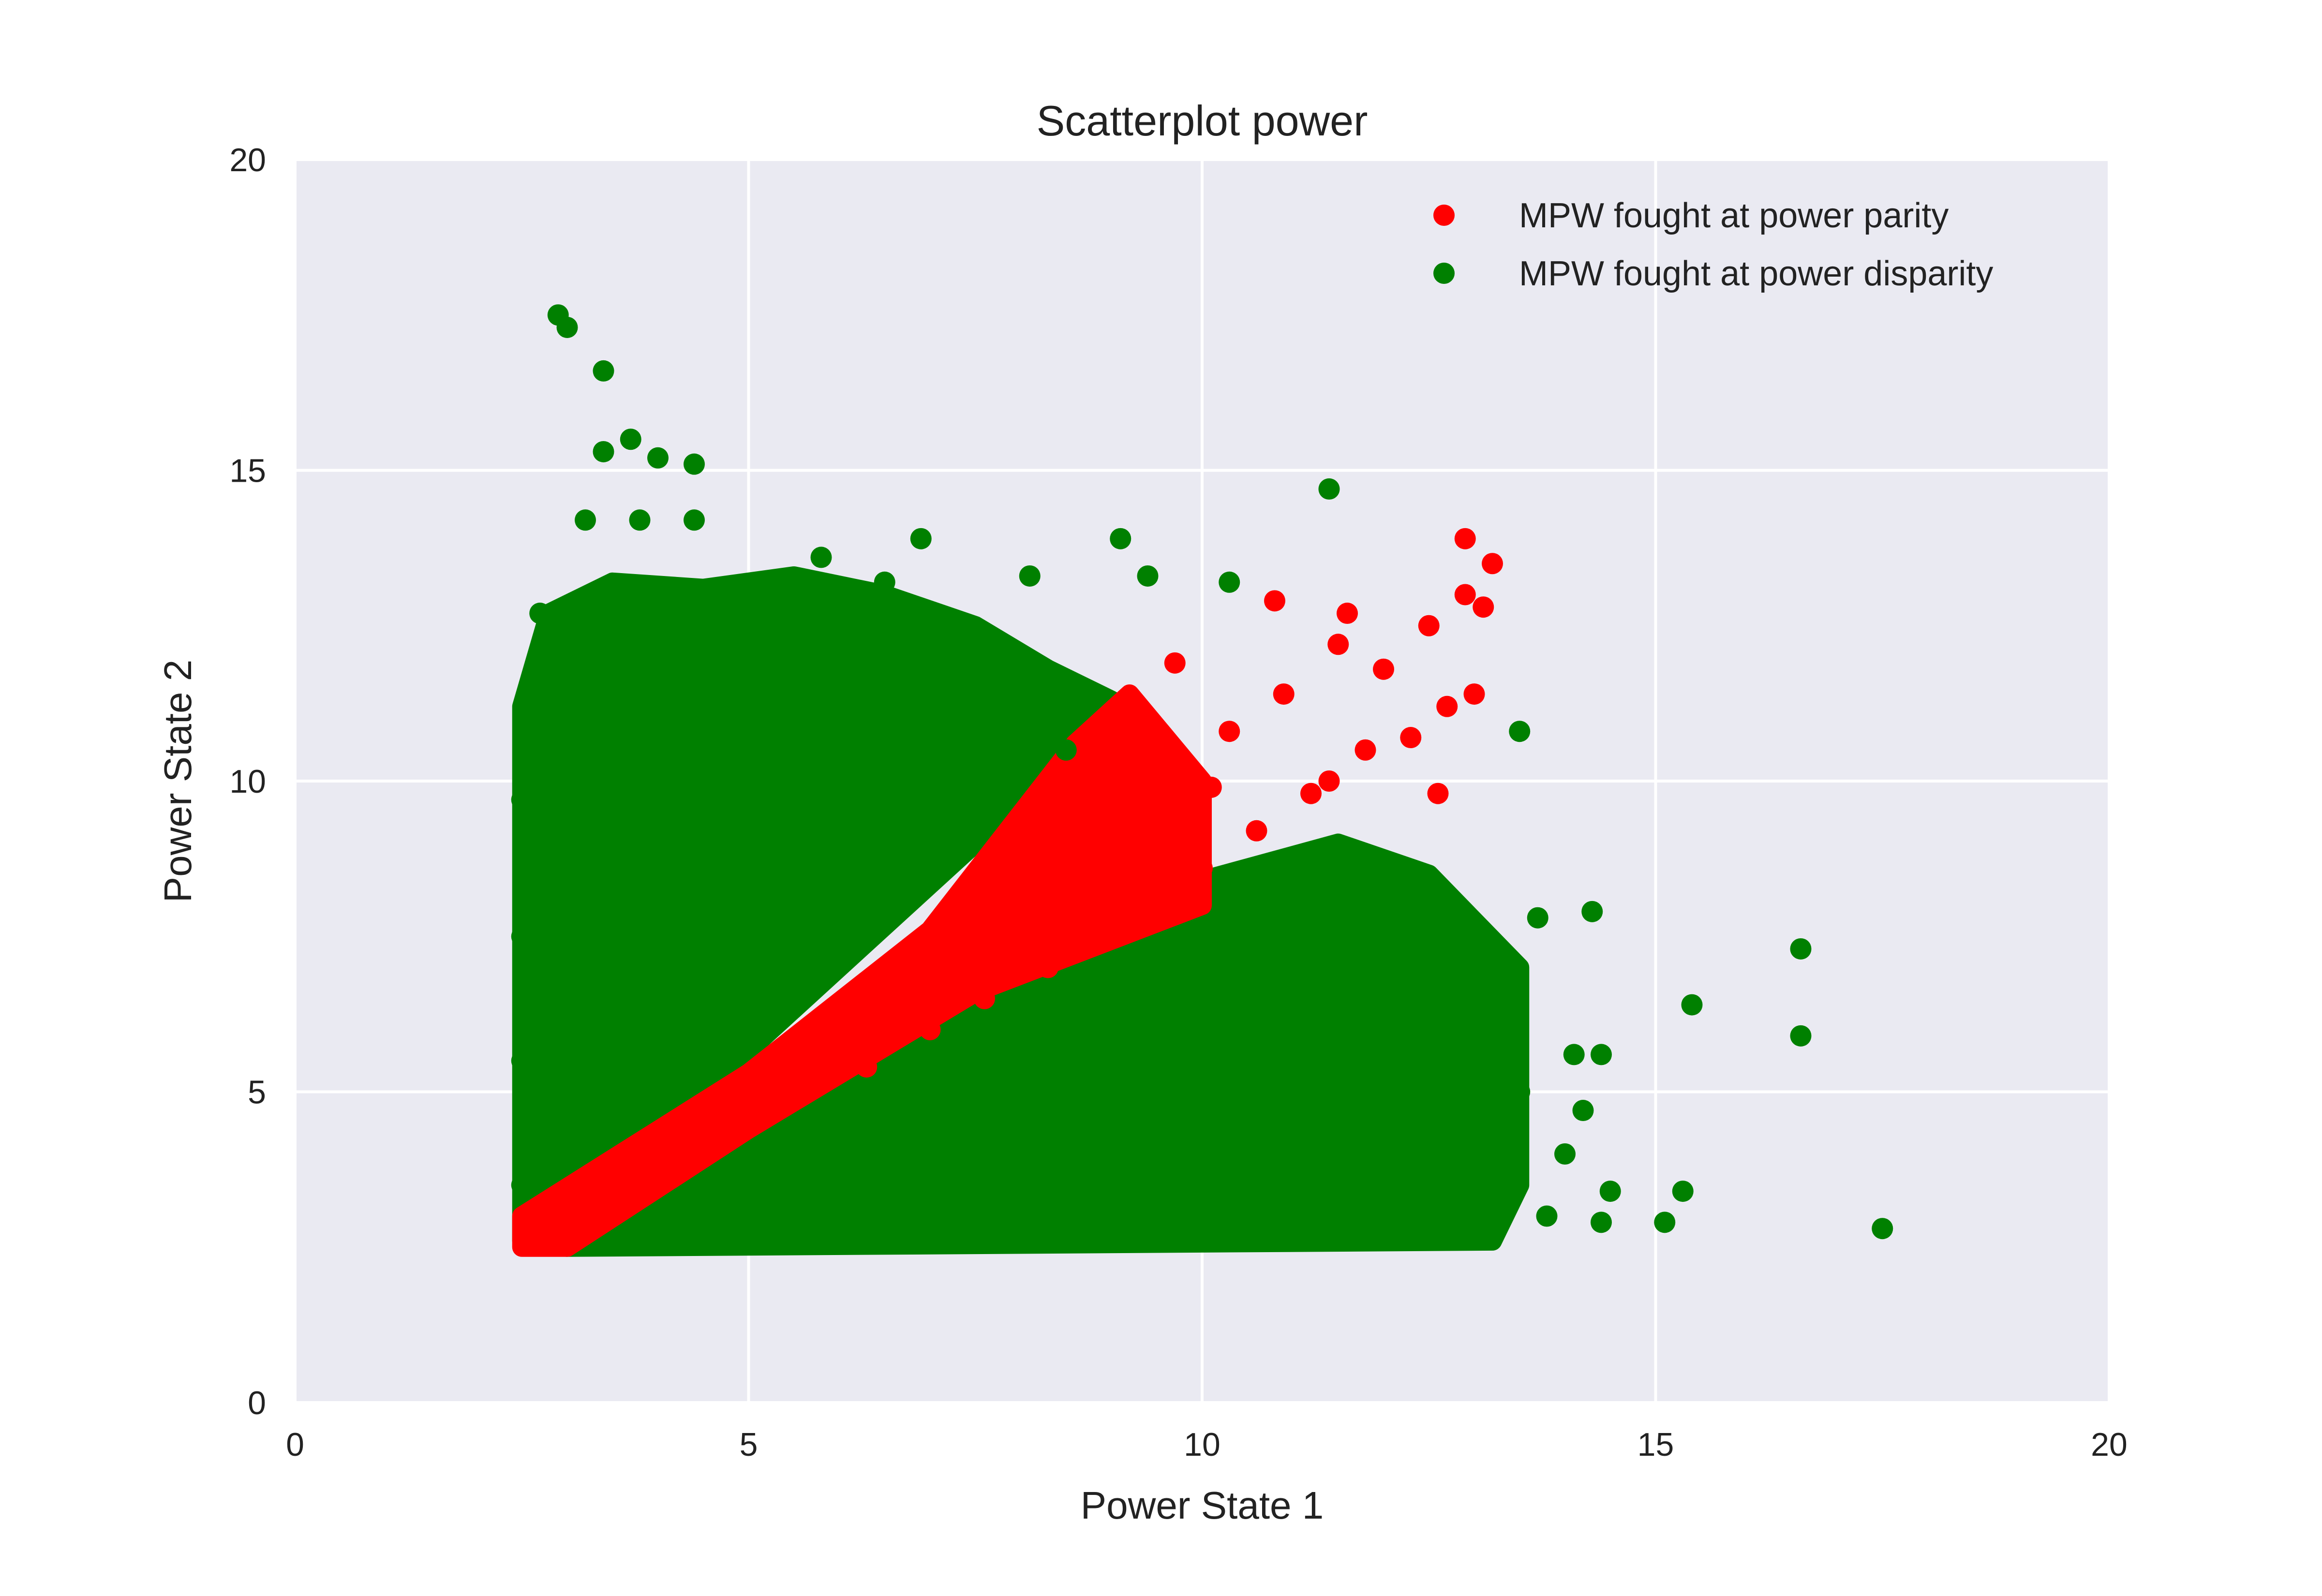  Describe the element at coordinates (1207, 1444) in the screenshot. I see `x-tick-labels: 0 5 10 15 20` at that location.